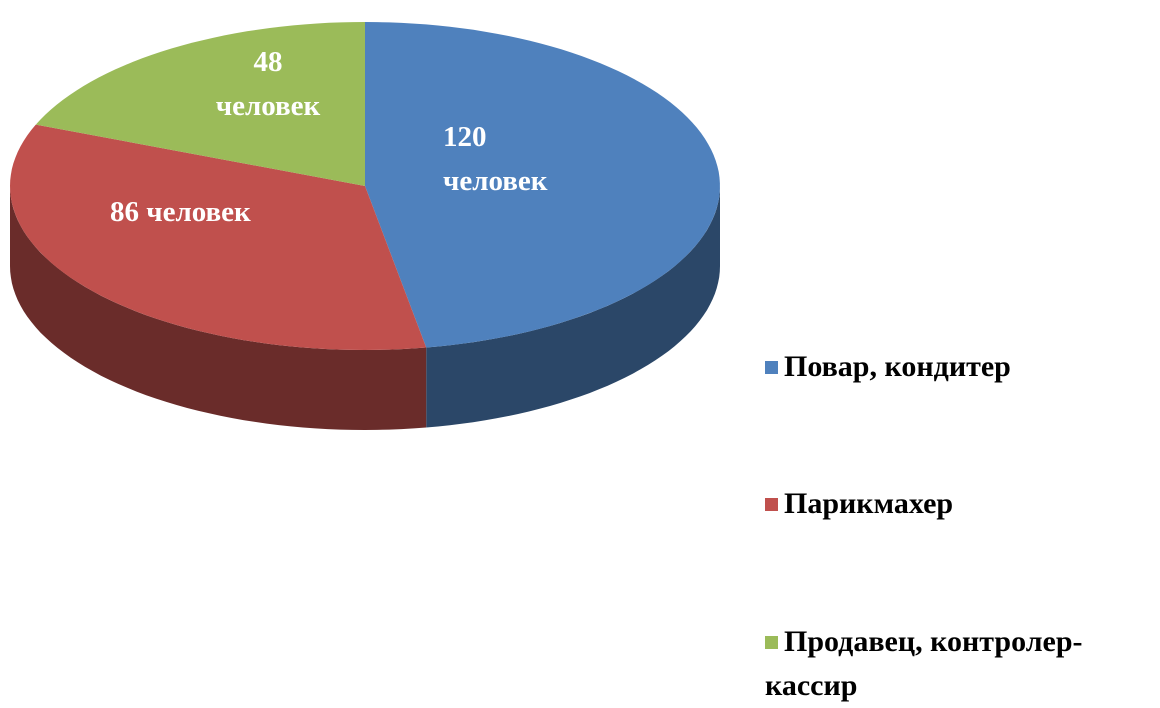 The width and height of the screenshot is (1160, 708). What do you see at coordinates (268, 84) in the screenshot?
I see `data-label: 48 человек` at bounding box center [268, 84].